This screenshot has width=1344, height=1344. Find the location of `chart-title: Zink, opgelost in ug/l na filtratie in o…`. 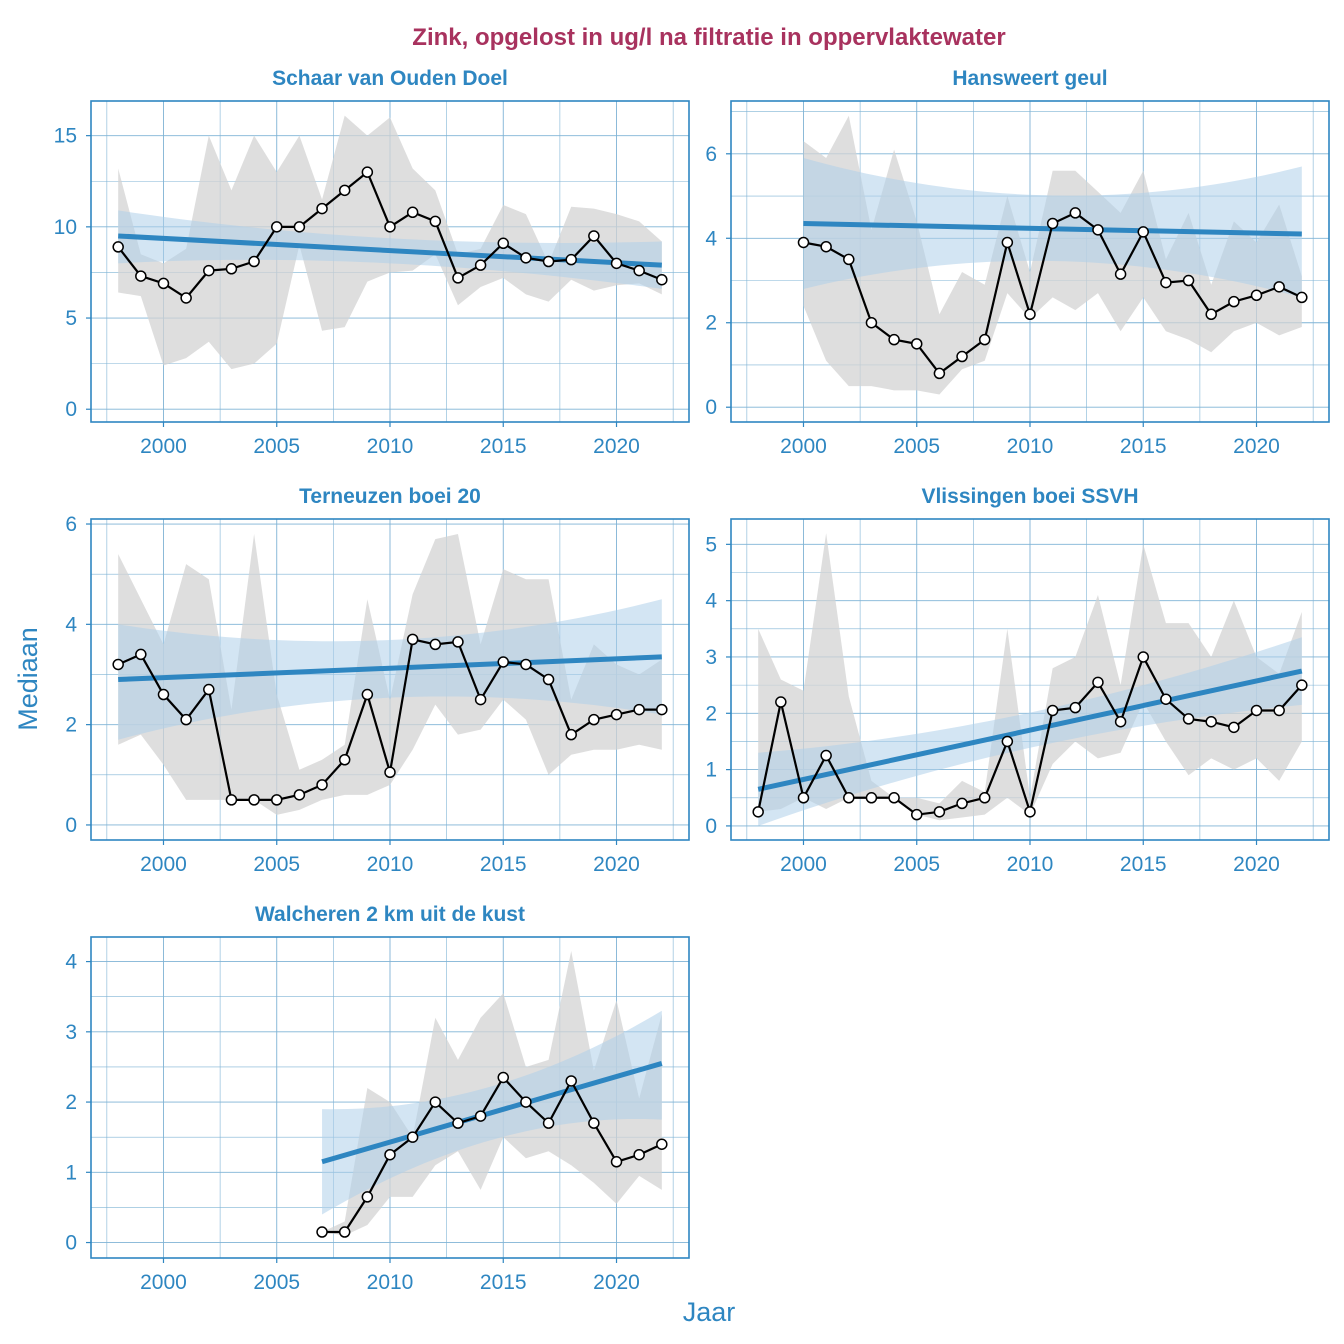

chart-title: Zink, opgelost in ug/l na filtratie in o… is located at coordinates (708, 37).